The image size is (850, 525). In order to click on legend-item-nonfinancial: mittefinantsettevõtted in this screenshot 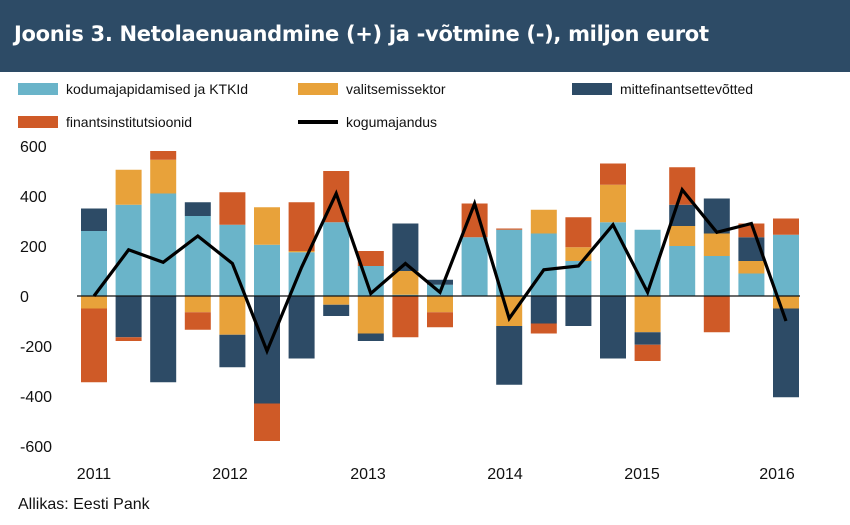, I will do `click(662, 89)`.